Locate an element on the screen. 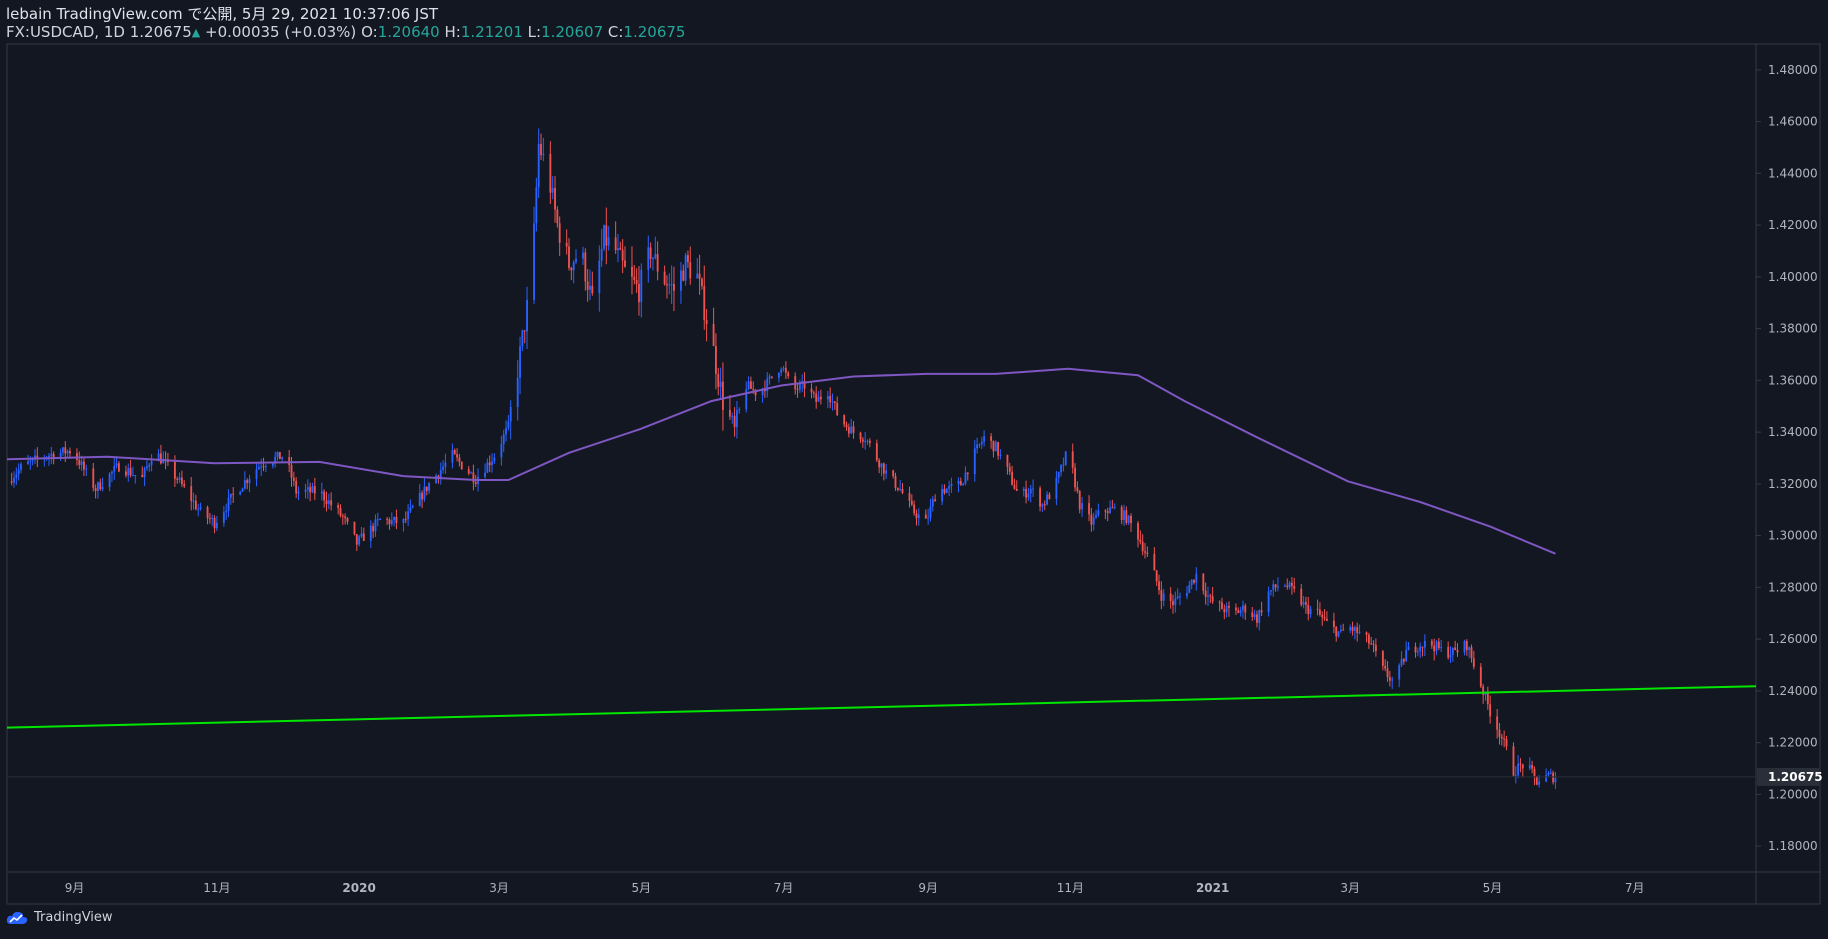 The width and height of the screenshot is (1828, 939). y-tick-label: 1.26000 is located at coordinates (1793, 639).